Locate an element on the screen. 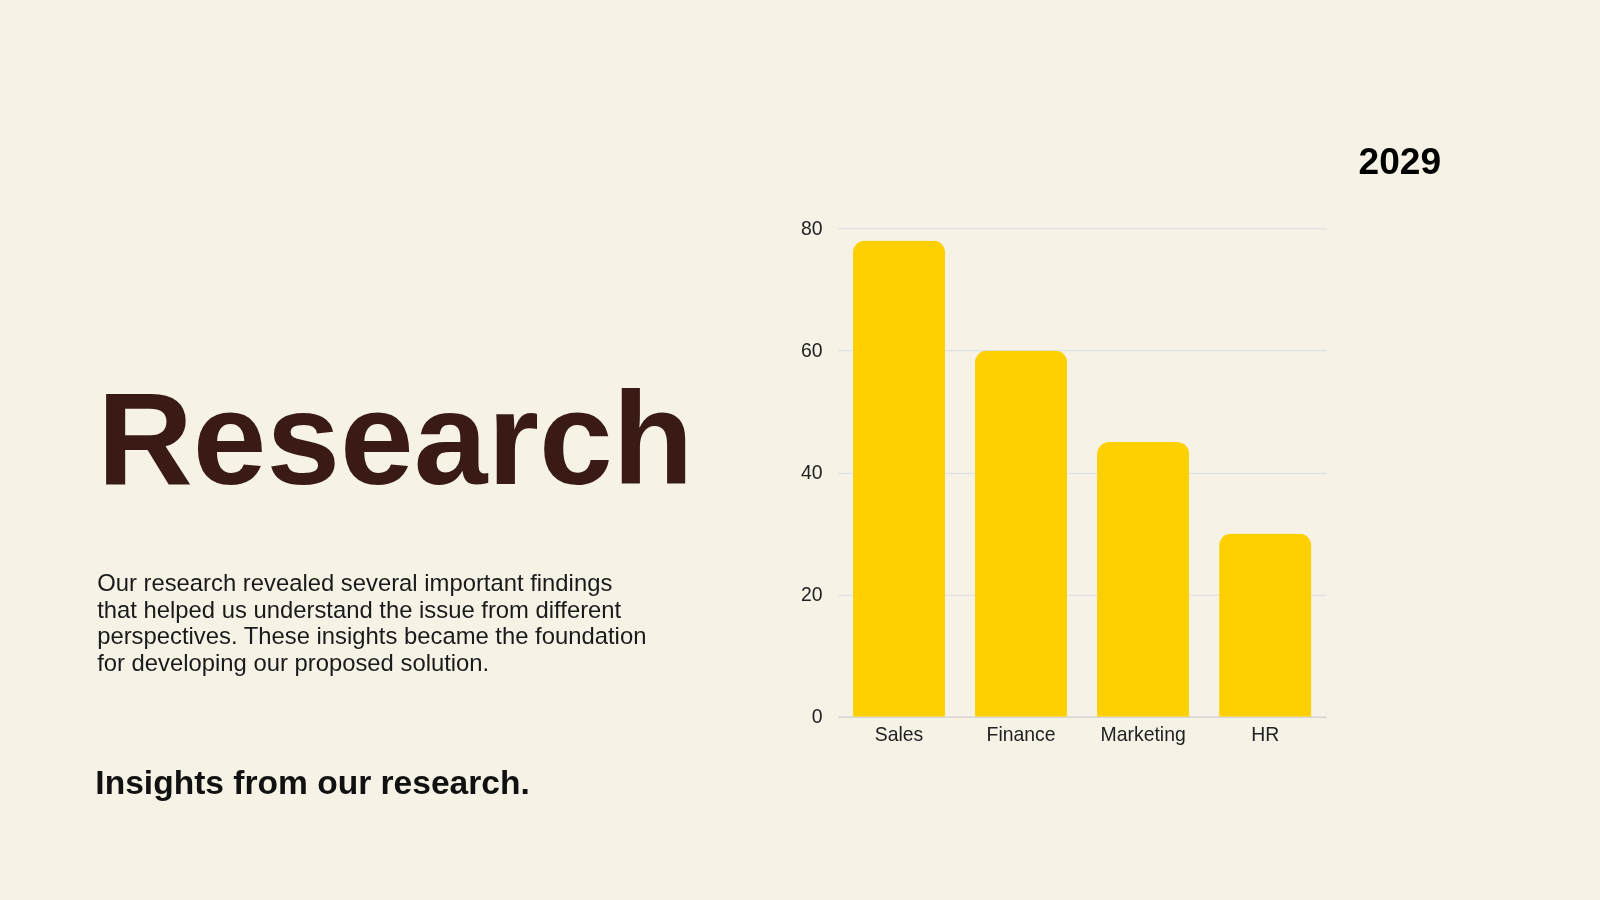  y-tick-label: 20 is located at coordinates (811, 594).